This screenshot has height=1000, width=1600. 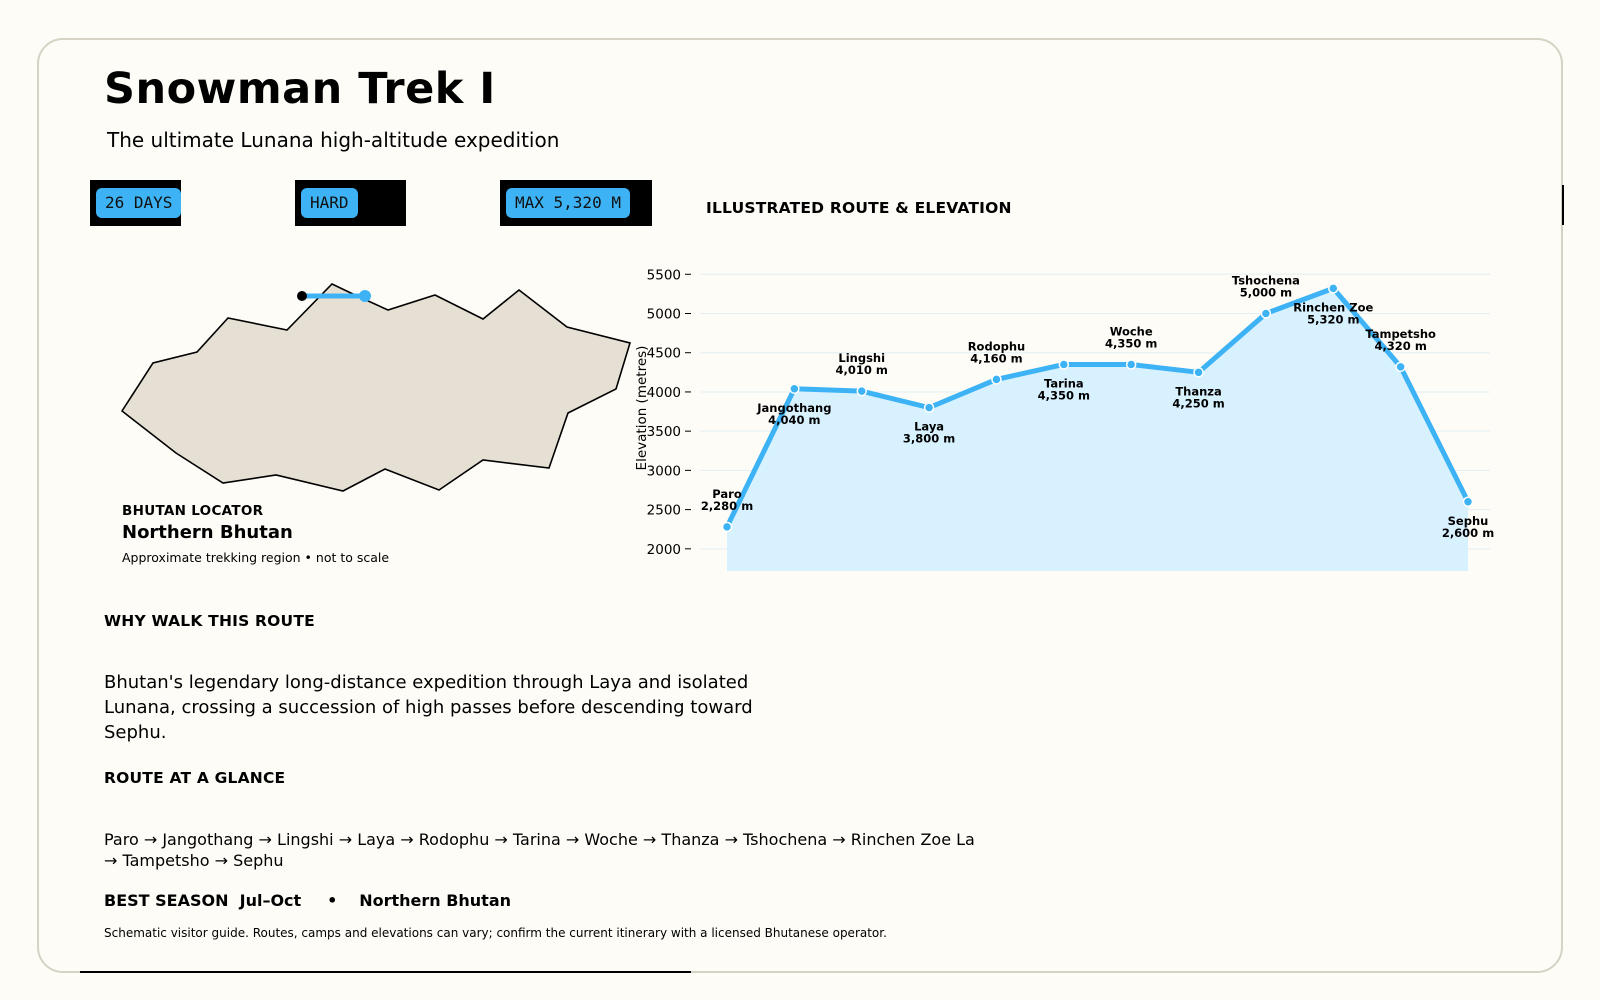 What do you see at coordinates (929, 439) in the screenshot?
I see `point-value-label: 3,800 m` at bounding box center [929, 439].